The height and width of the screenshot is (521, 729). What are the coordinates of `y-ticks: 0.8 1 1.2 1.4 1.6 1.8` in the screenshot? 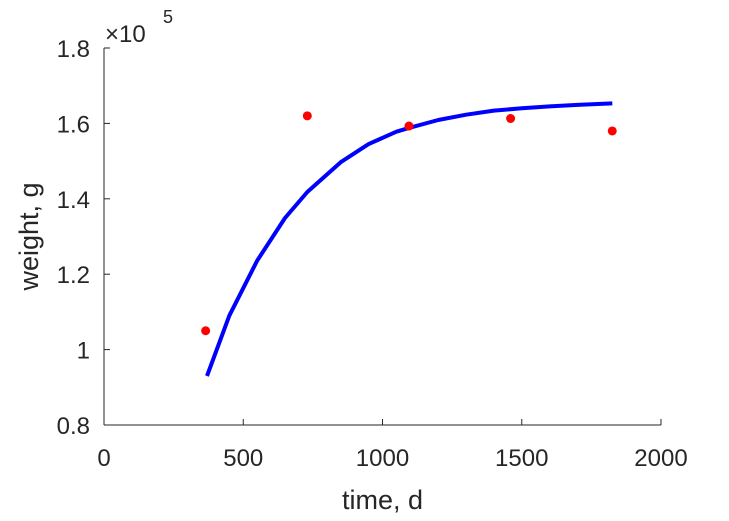 It's located at (83, 238).